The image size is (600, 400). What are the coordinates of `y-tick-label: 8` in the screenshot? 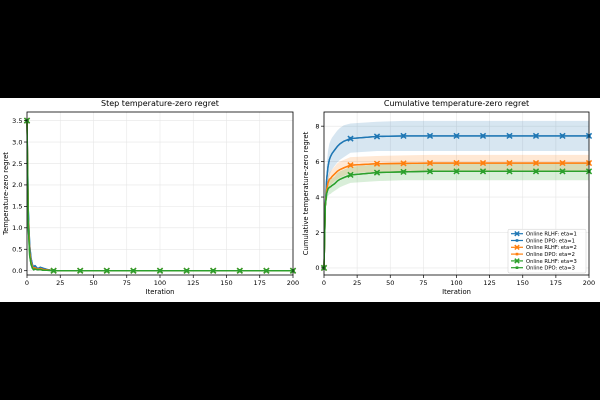 It's located at (317, 126).